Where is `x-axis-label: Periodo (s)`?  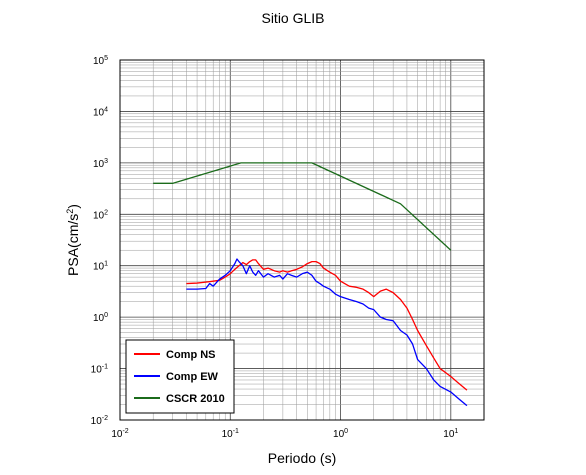 x-axis-label: Periodo (s) is located at coordinates (302, 458).